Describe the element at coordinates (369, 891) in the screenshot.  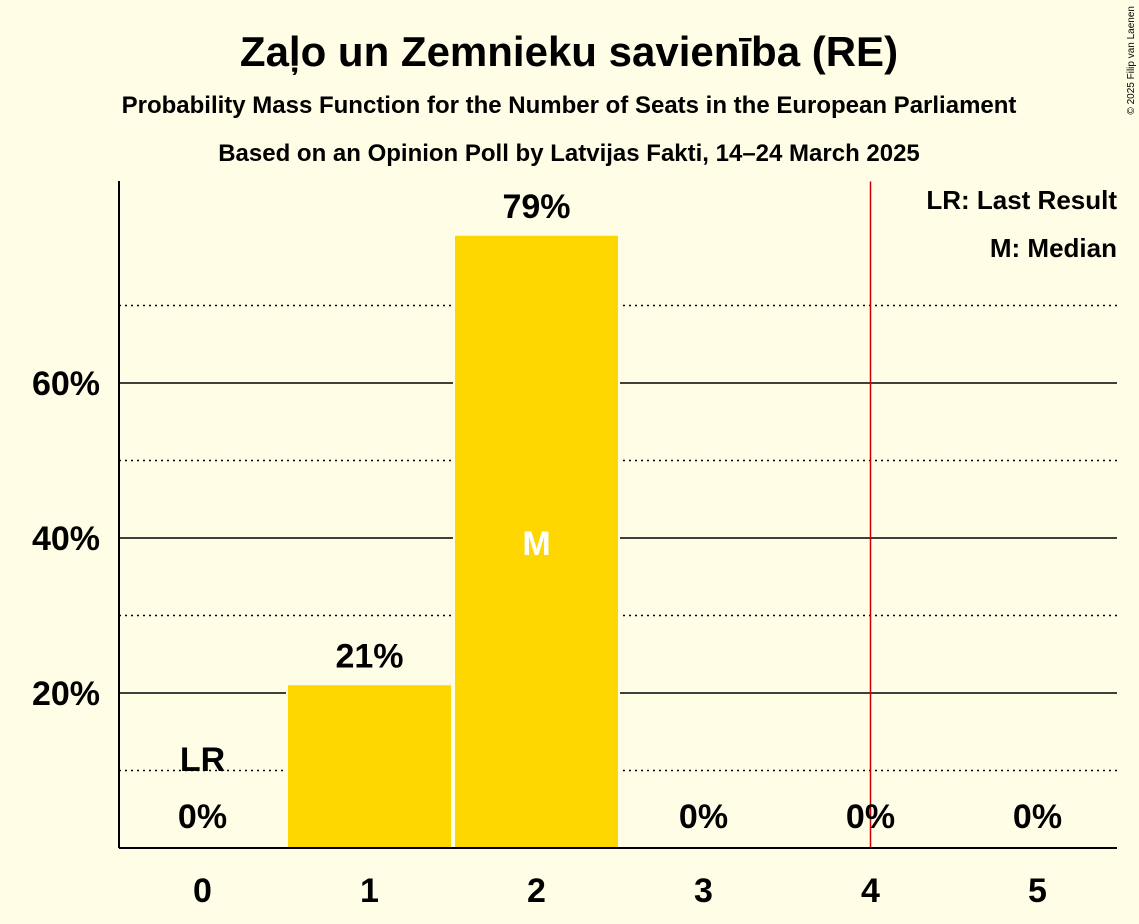
I see `x-tick-label: 1` at that location.